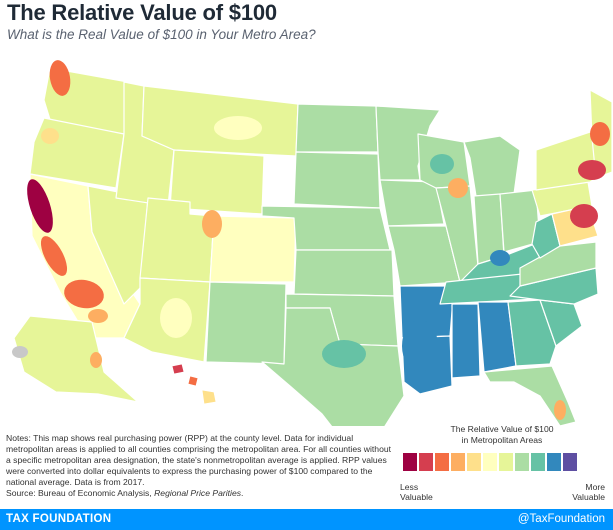  Describe the element at coordinates (530, 395) in the screenshot. I see `state-fl` at that location.